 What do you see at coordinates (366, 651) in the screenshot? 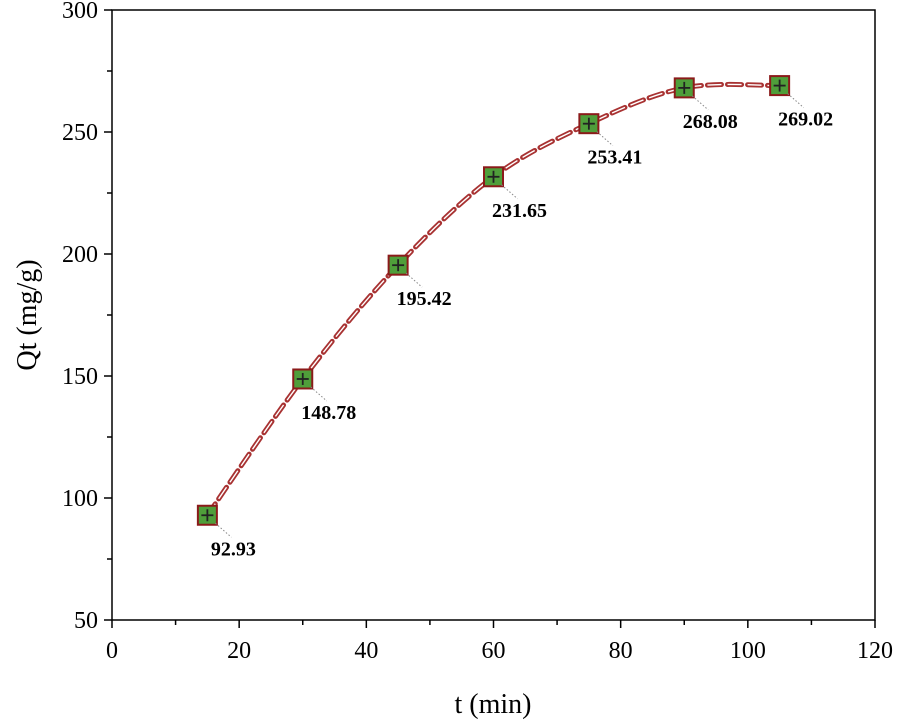
I see `x-tick-label: 40` at bounding box center [366, 651].